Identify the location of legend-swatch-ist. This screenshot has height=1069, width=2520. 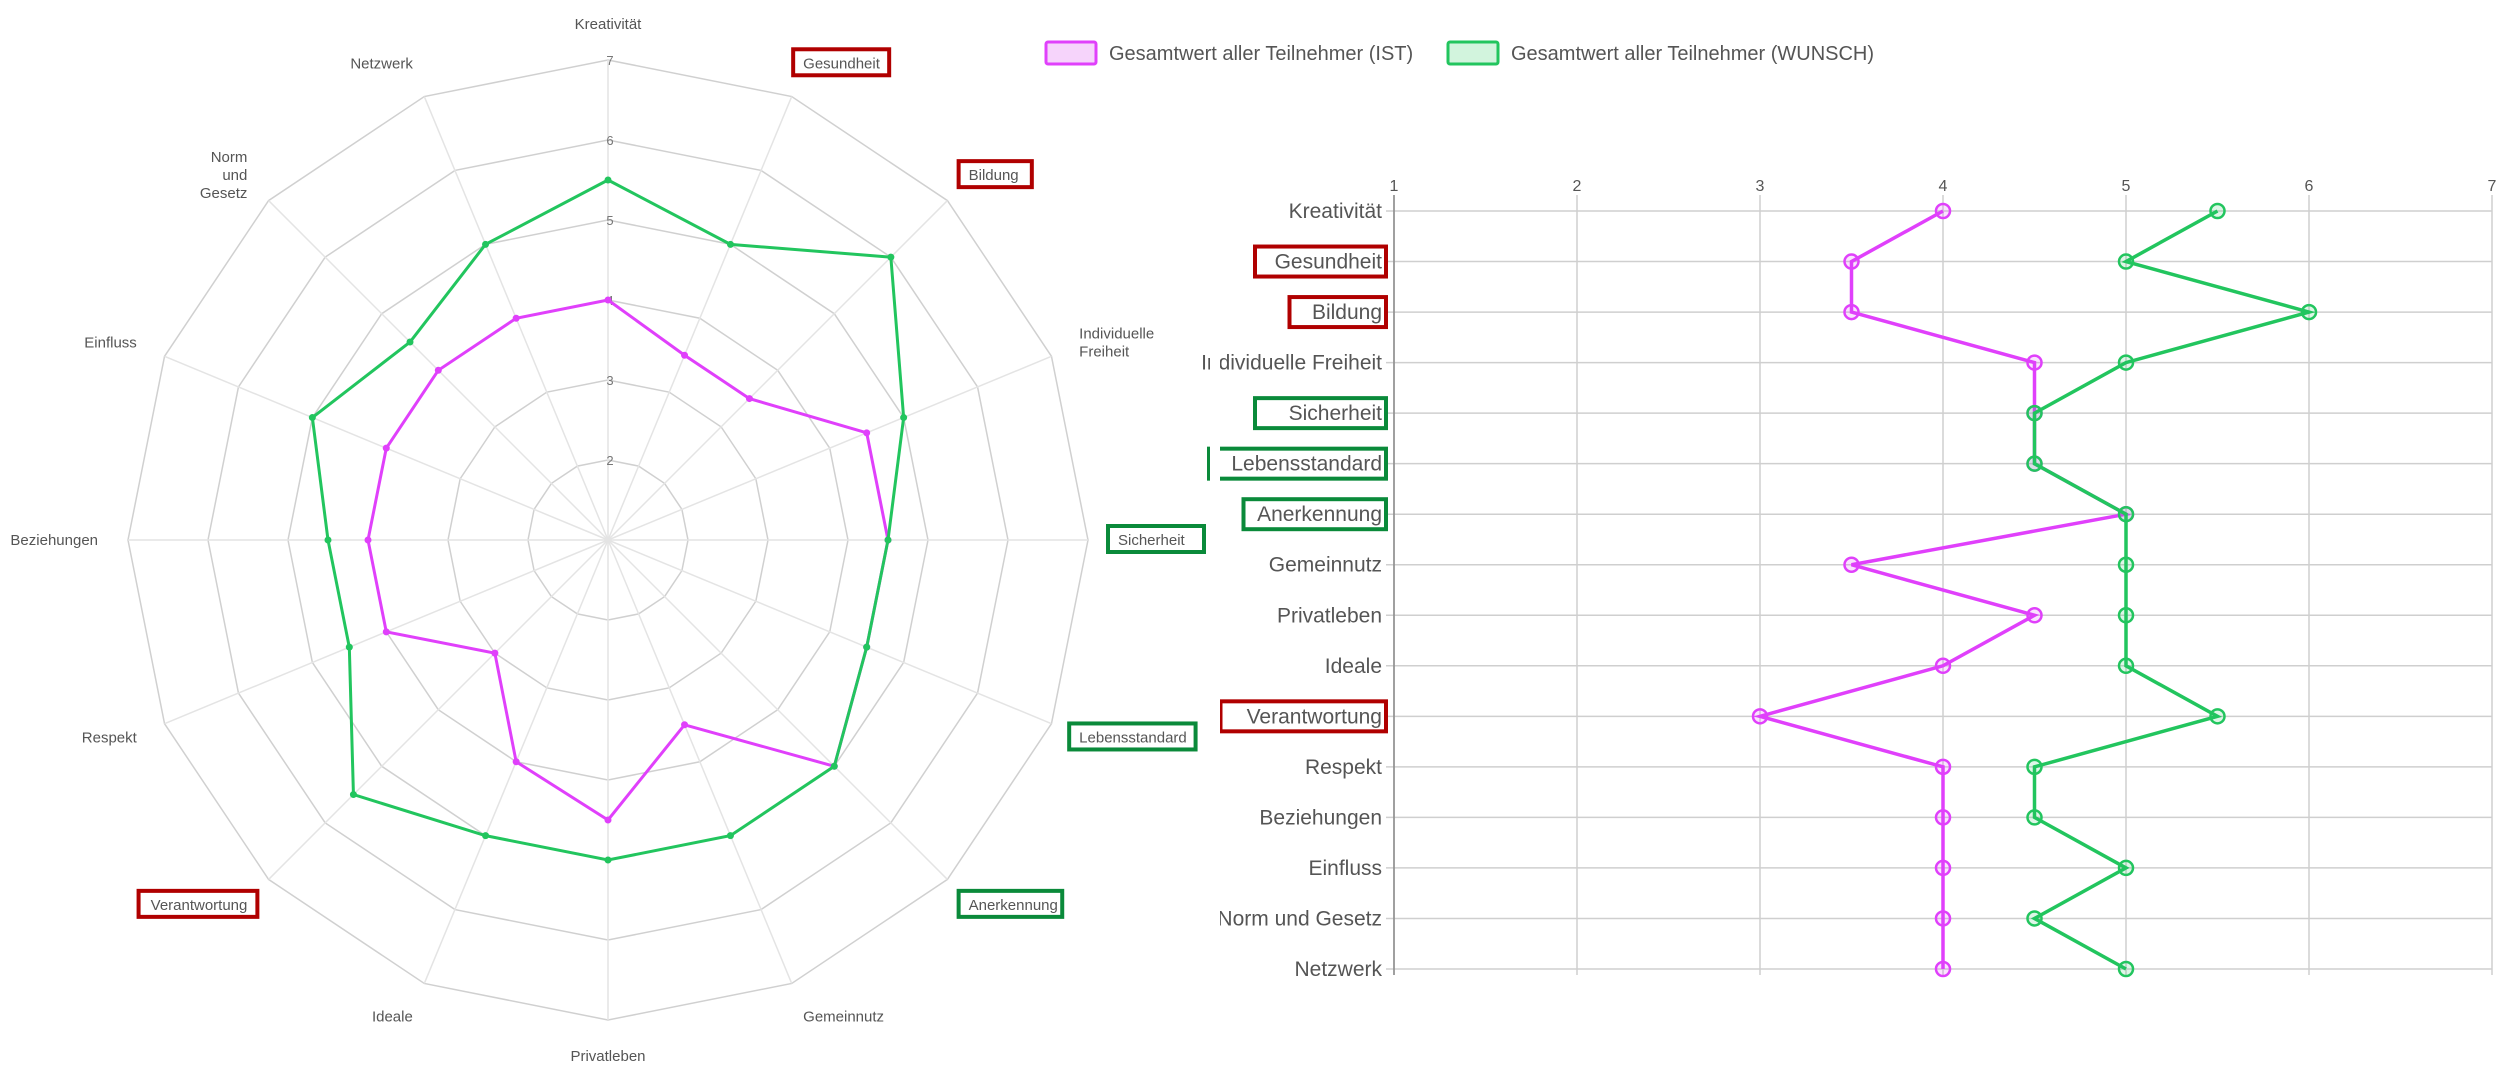
(1071, 53).